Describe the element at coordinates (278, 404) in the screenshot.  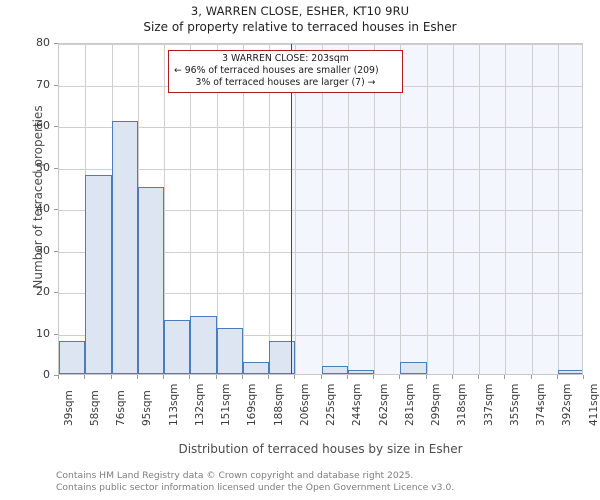
I see `x-tick-label: 188sqm` at that location.